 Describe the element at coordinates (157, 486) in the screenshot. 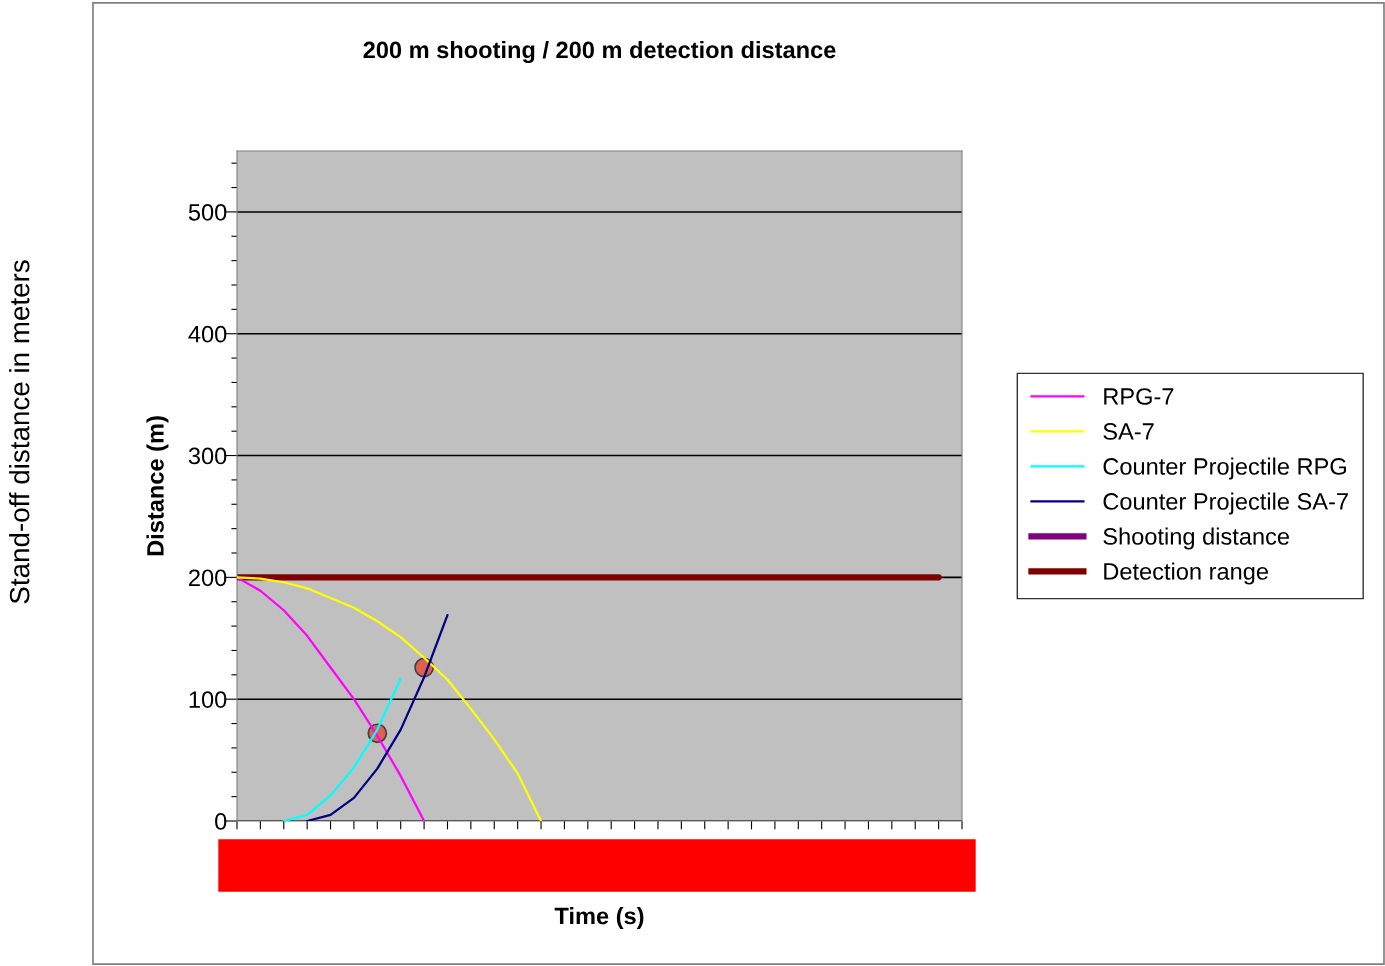

I see `y-axis-title: Distance (m)` at that location.